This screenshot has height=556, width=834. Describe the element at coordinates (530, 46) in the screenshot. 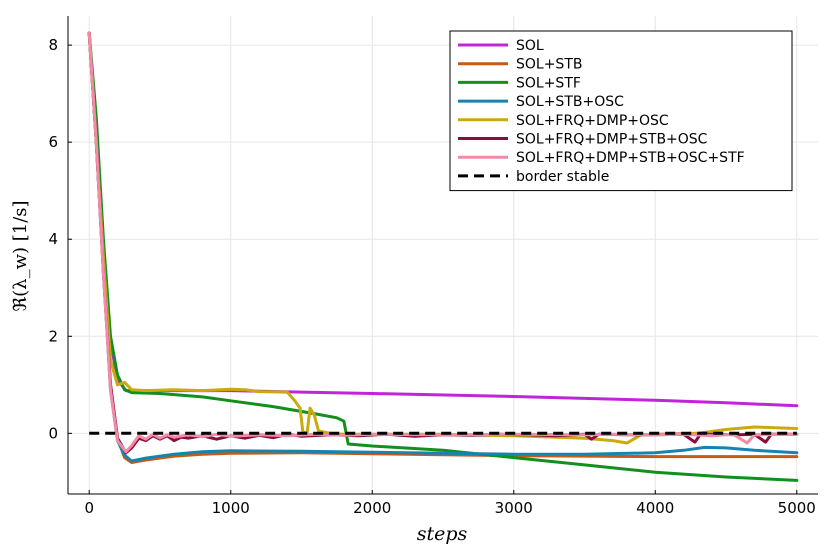

I see `legend-label-1: SOL` at that location.